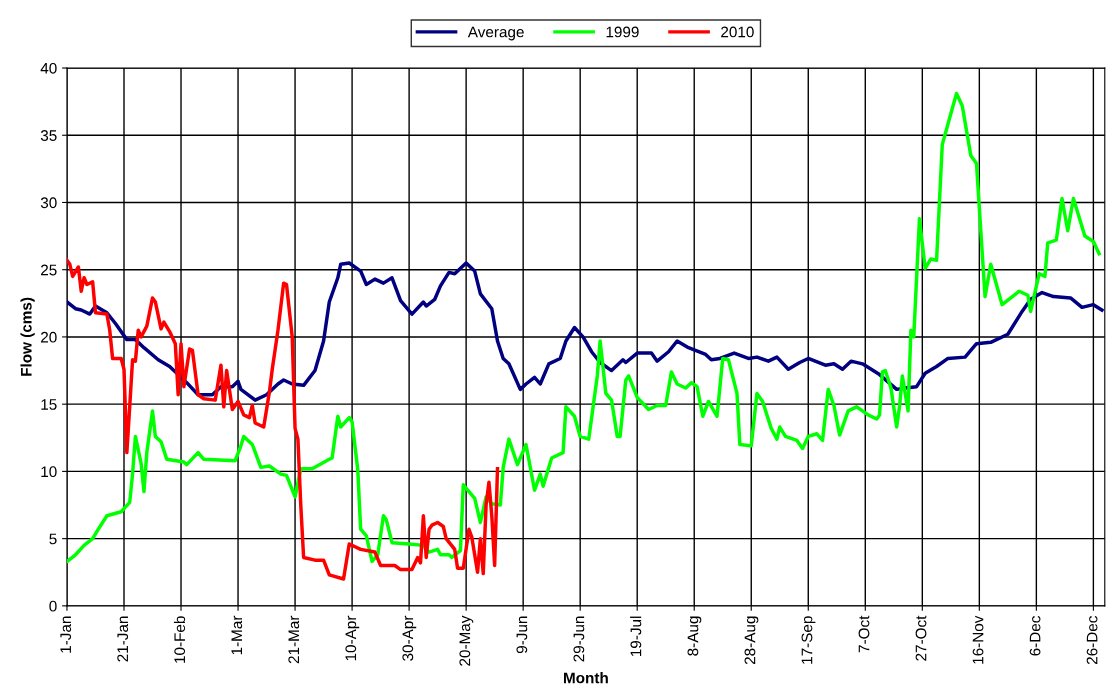 Image resolution: width=1107 pixels, height=694 pixels. I want to click on legend-label: Average, so click(495, 33).